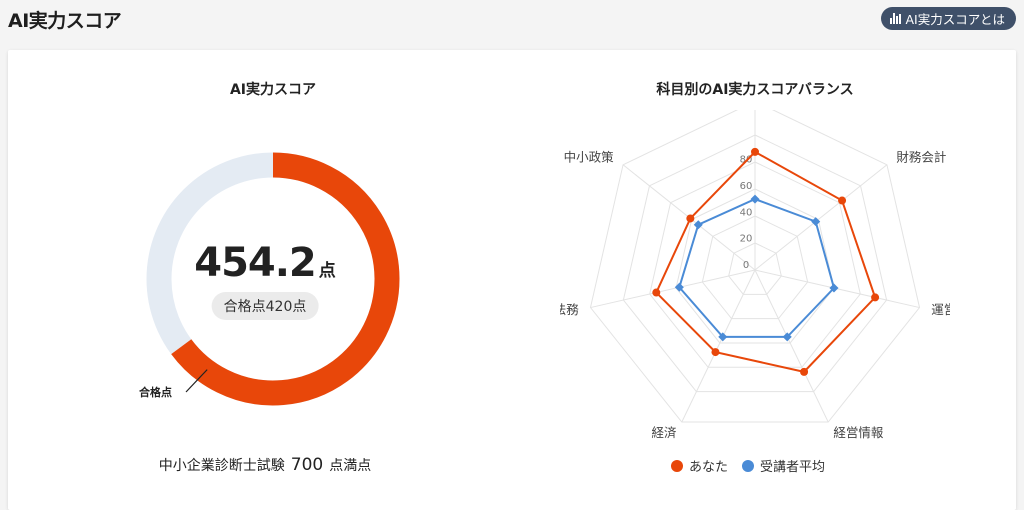 The image size is (1024, 510). Describe the element at coordinates (746, 212) in the screenshot. I see `radar-tick-label: 40` at that location.